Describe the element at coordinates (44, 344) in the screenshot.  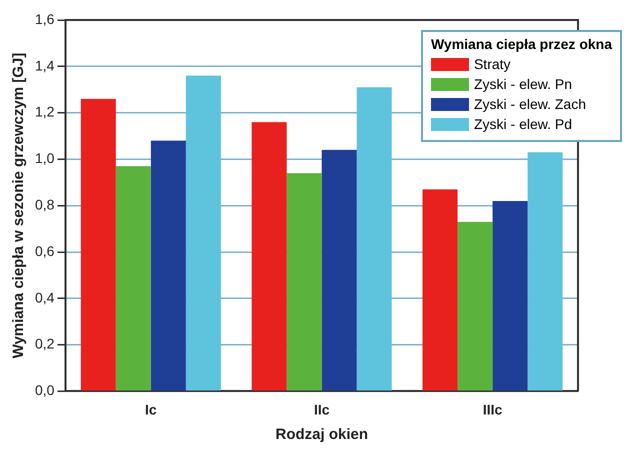
I see `y-tick-label: 0,2` at that location.